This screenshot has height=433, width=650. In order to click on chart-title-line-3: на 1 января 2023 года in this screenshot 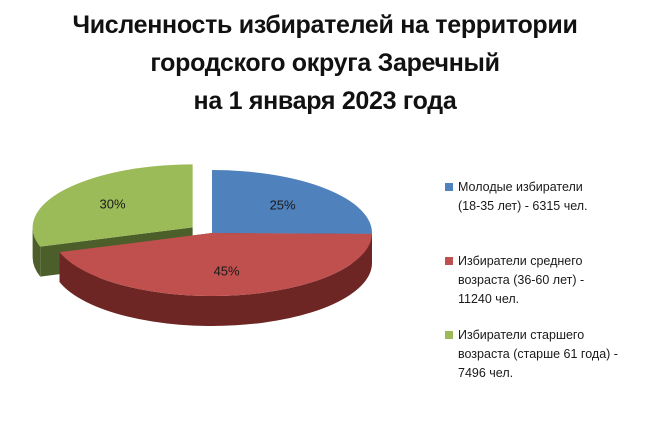, I will do `click(325, 101)`.